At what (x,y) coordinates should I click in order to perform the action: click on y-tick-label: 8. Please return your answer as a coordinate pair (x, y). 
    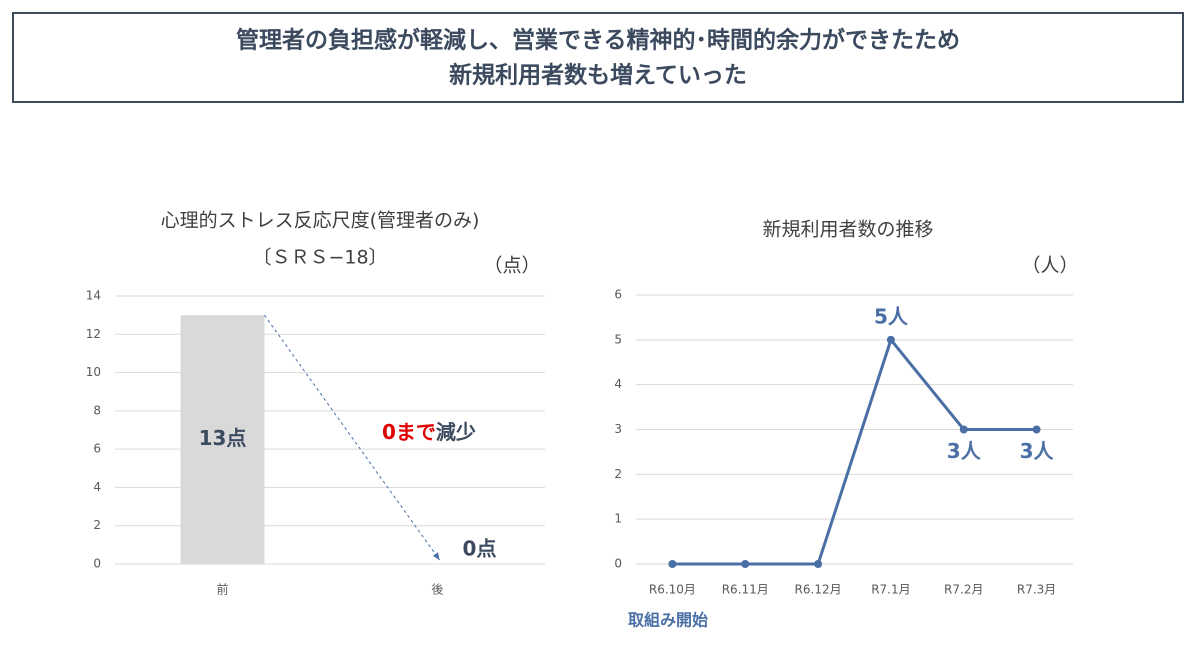
    Looking at the image, I should click on (97, 410).